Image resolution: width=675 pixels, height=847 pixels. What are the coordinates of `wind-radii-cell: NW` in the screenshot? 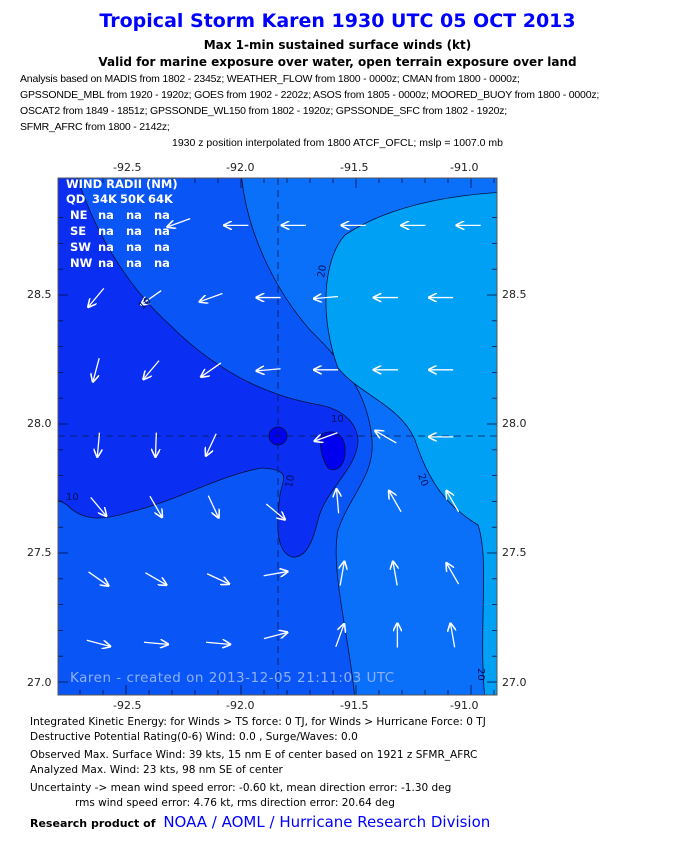 It's located at (81, 263).